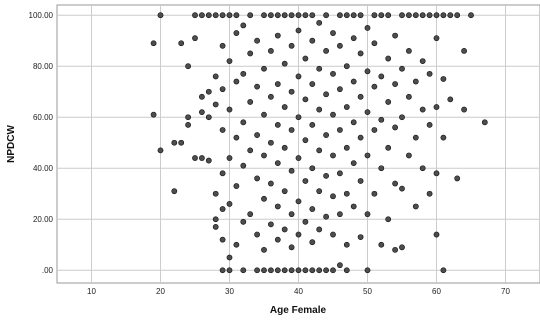 The image size is (540, 322). What do you see at coordinates (43, 168) in the screenshot?
I see `y-tick-label: 40.00` at bounding box center [43, 168].